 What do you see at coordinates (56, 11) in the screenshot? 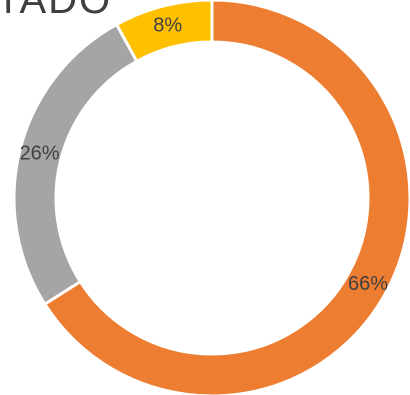
I see `chart-title: TADO` at bounding box center [56, 11].